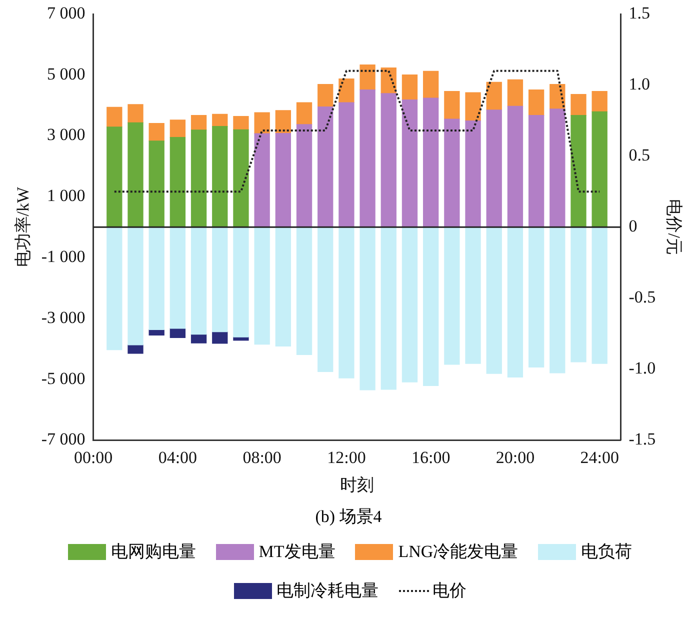 This screenshot has width=697, height=620. I want to click on y2-tick-label: -1.0, so click(642, 368).